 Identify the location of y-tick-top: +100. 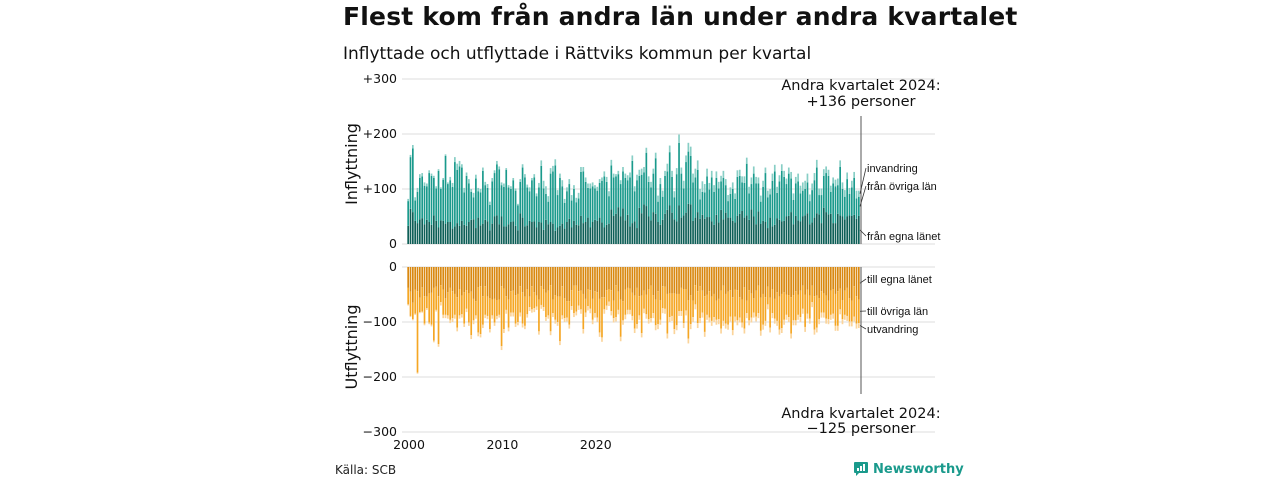
(380, 188).